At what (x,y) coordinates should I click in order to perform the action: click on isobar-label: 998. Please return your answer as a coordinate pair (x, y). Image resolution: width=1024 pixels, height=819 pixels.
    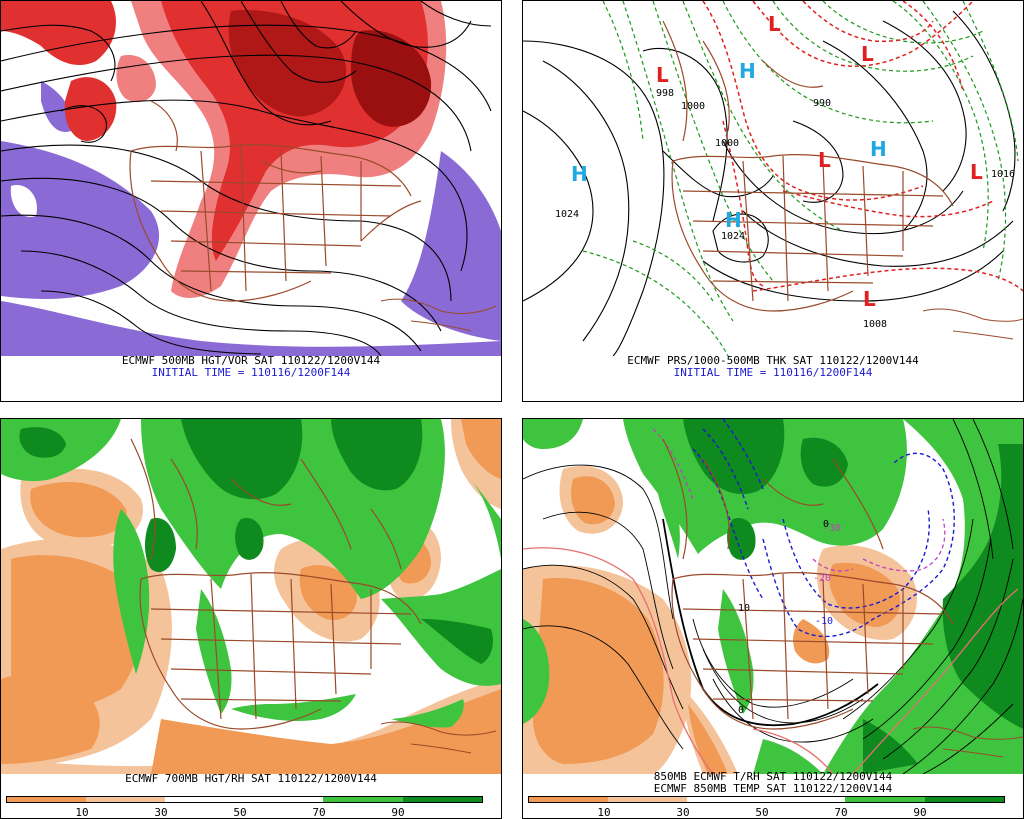
    Looking at the image, I should click on (665, 93).